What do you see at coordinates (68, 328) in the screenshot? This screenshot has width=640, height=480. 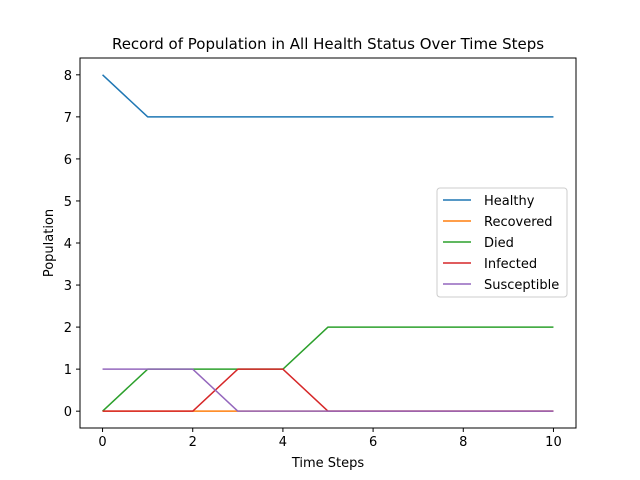 I see `y-tick-label: 2` at bounding box center [68, 328].